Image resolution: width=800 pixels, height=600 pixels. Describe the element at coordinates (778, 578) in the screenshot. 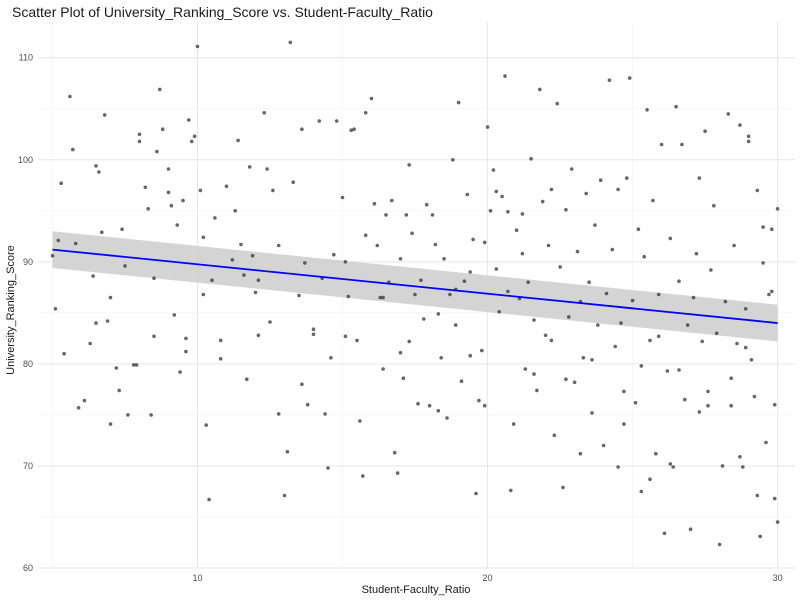

I see `x-tick-label-2: 30` at that location.